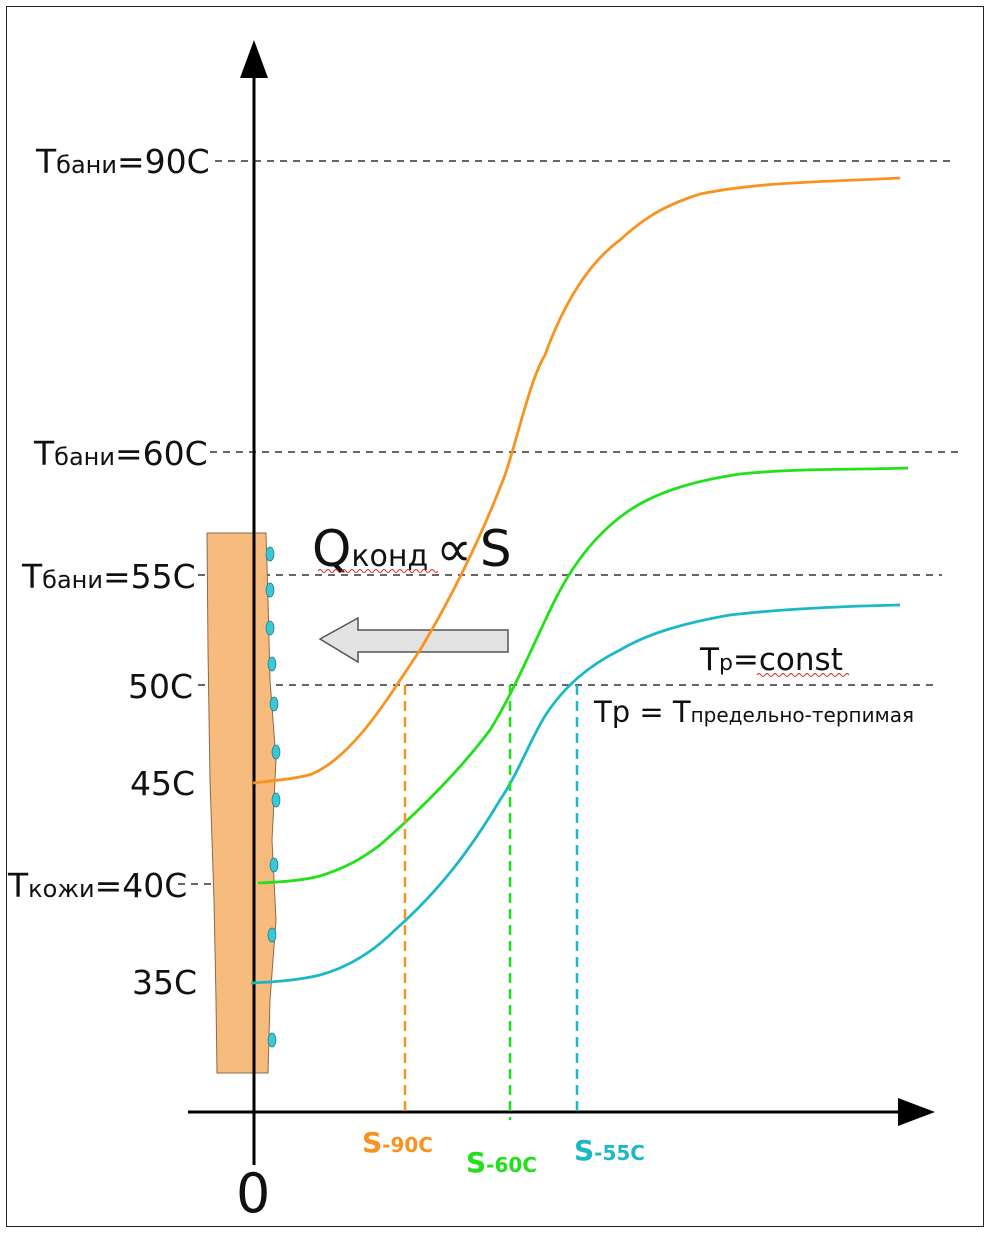 The height and width of the screenshot is (1235, 992). What do you see at coordinates (241, 803) in the screenshot?
I see `skin-strip` at bounding box center [241, 803].